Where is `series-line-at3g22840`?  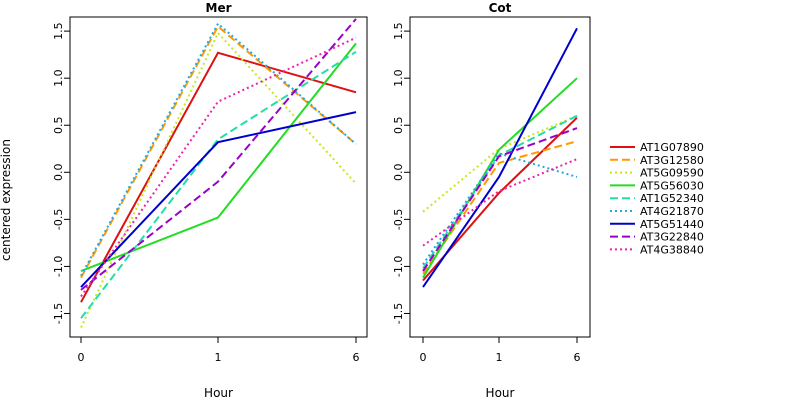 series-line-at3g22840 is located at coordinates (500, 199).